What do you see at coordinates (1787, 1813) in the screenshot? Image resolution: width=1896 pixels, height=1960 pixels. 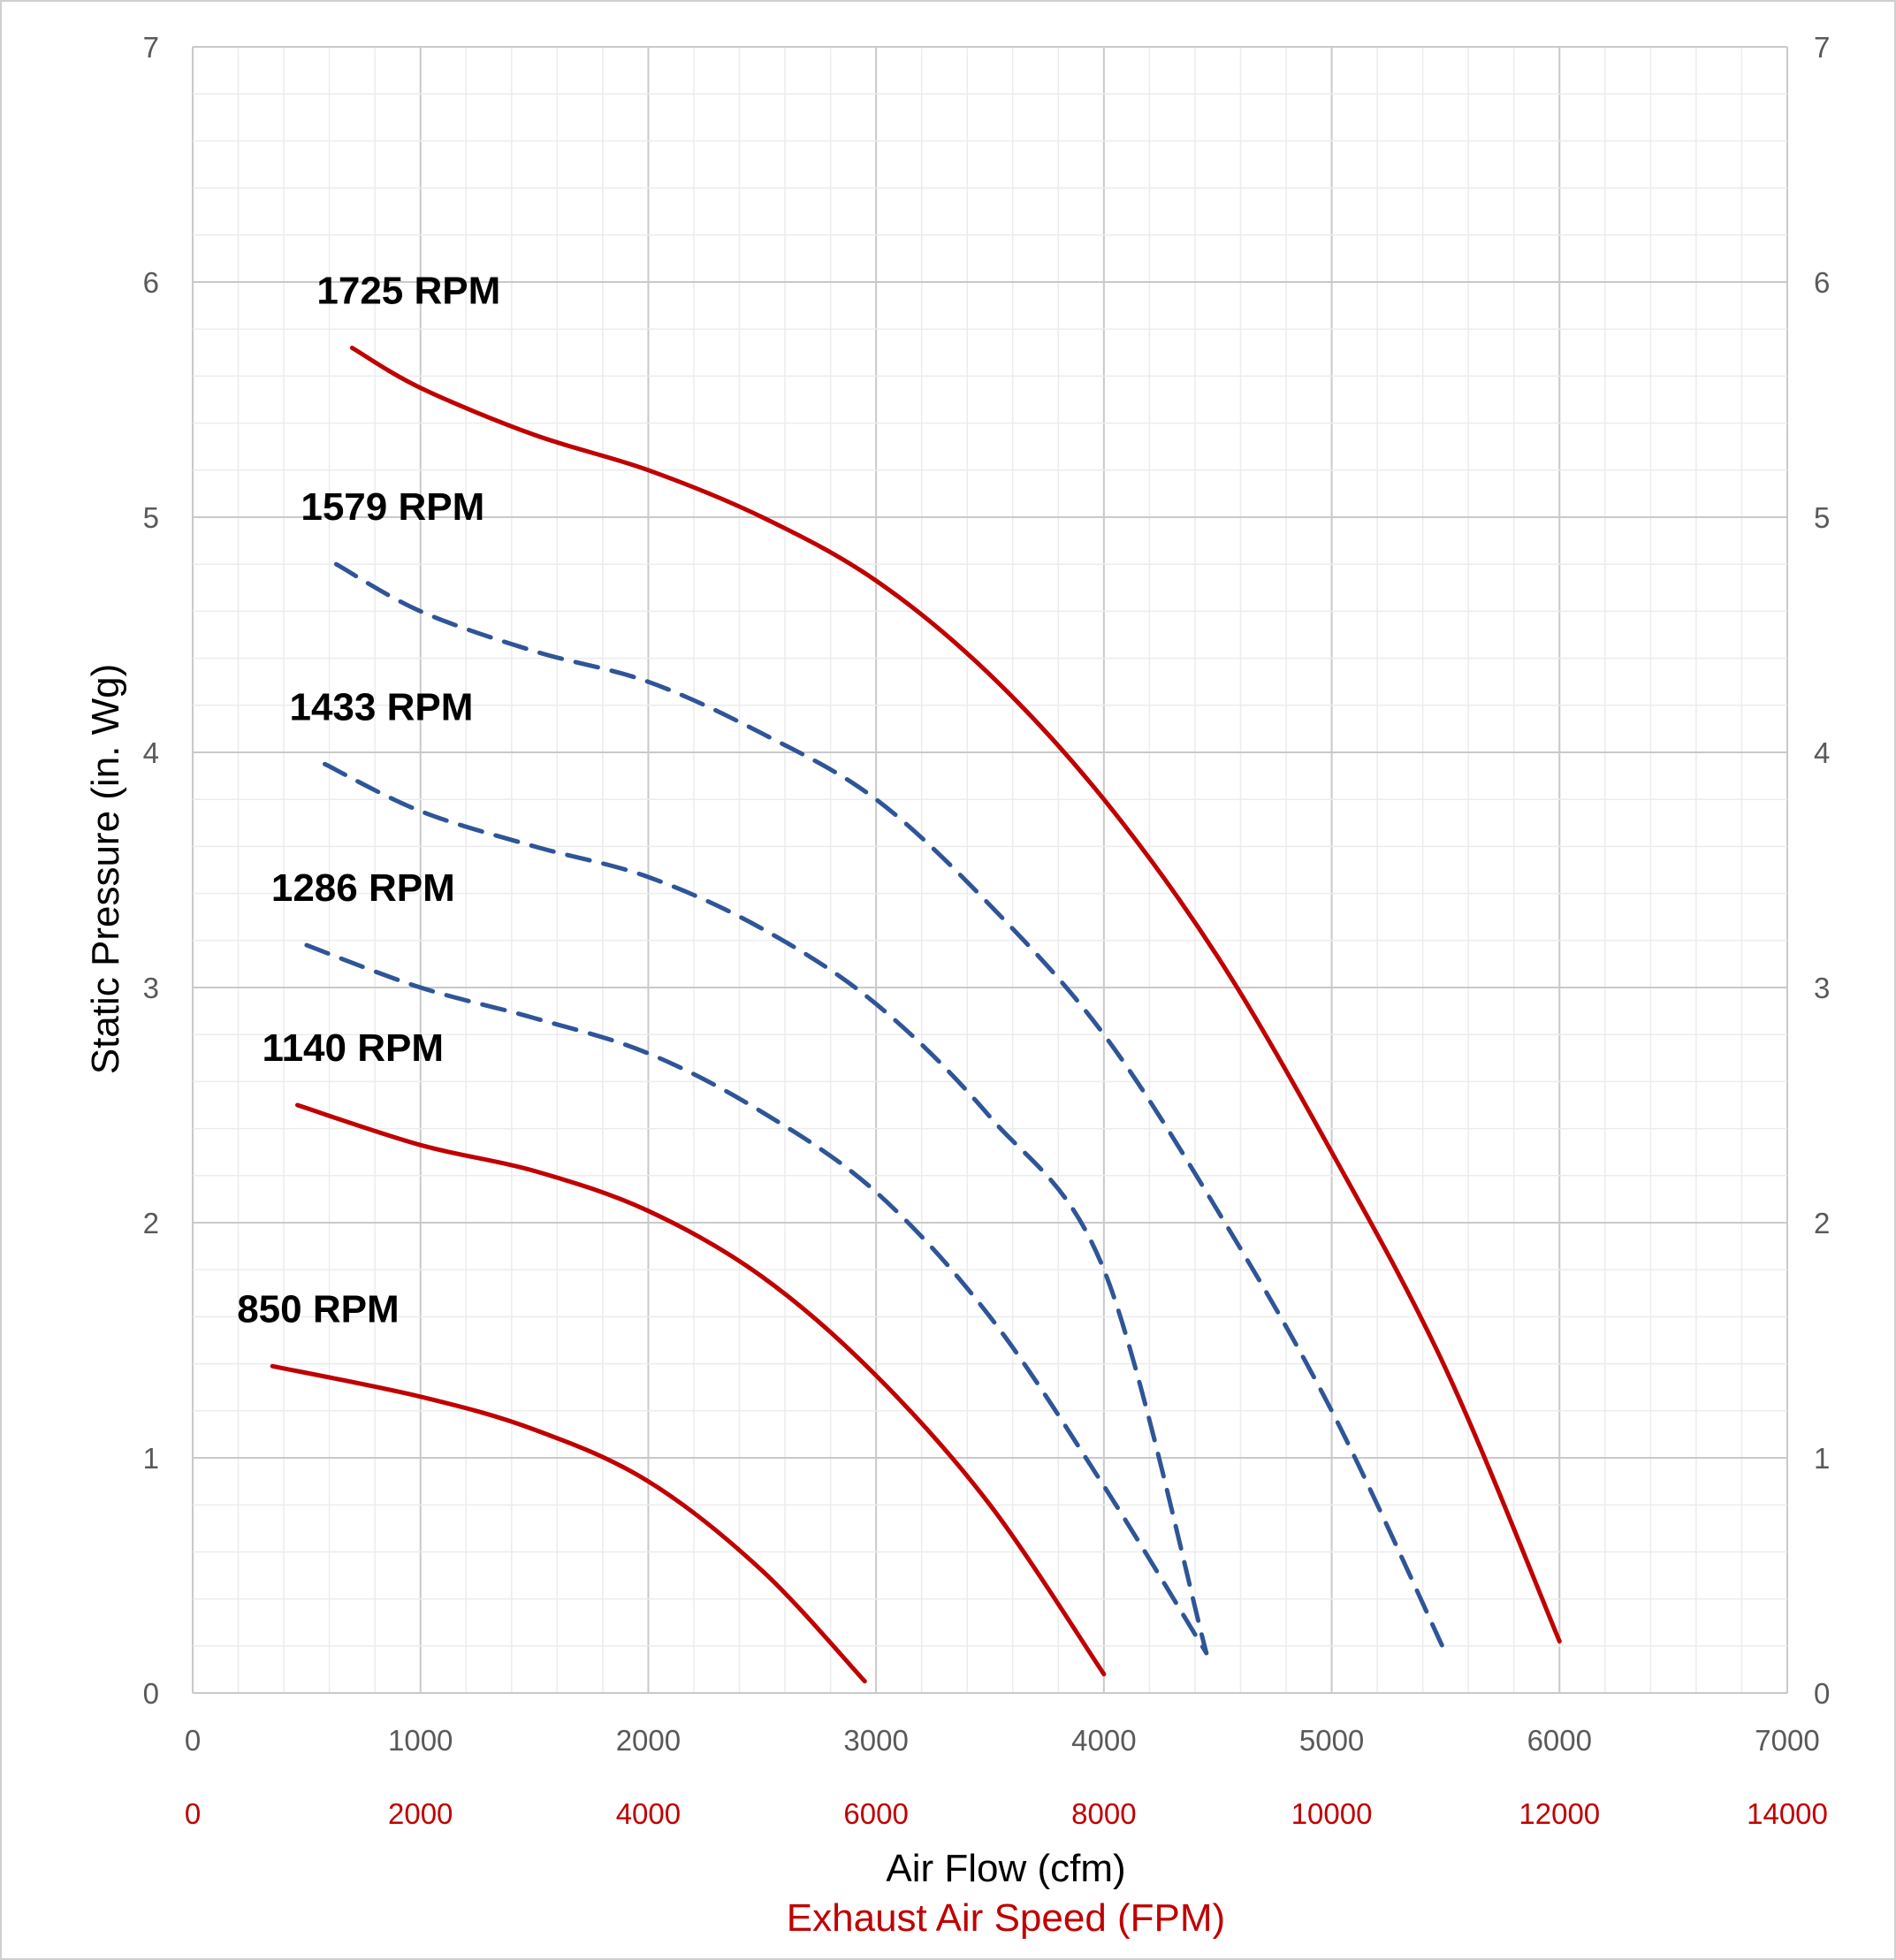 I see `x2-tick-label: 14000` at bounding box center [1787, 1813].